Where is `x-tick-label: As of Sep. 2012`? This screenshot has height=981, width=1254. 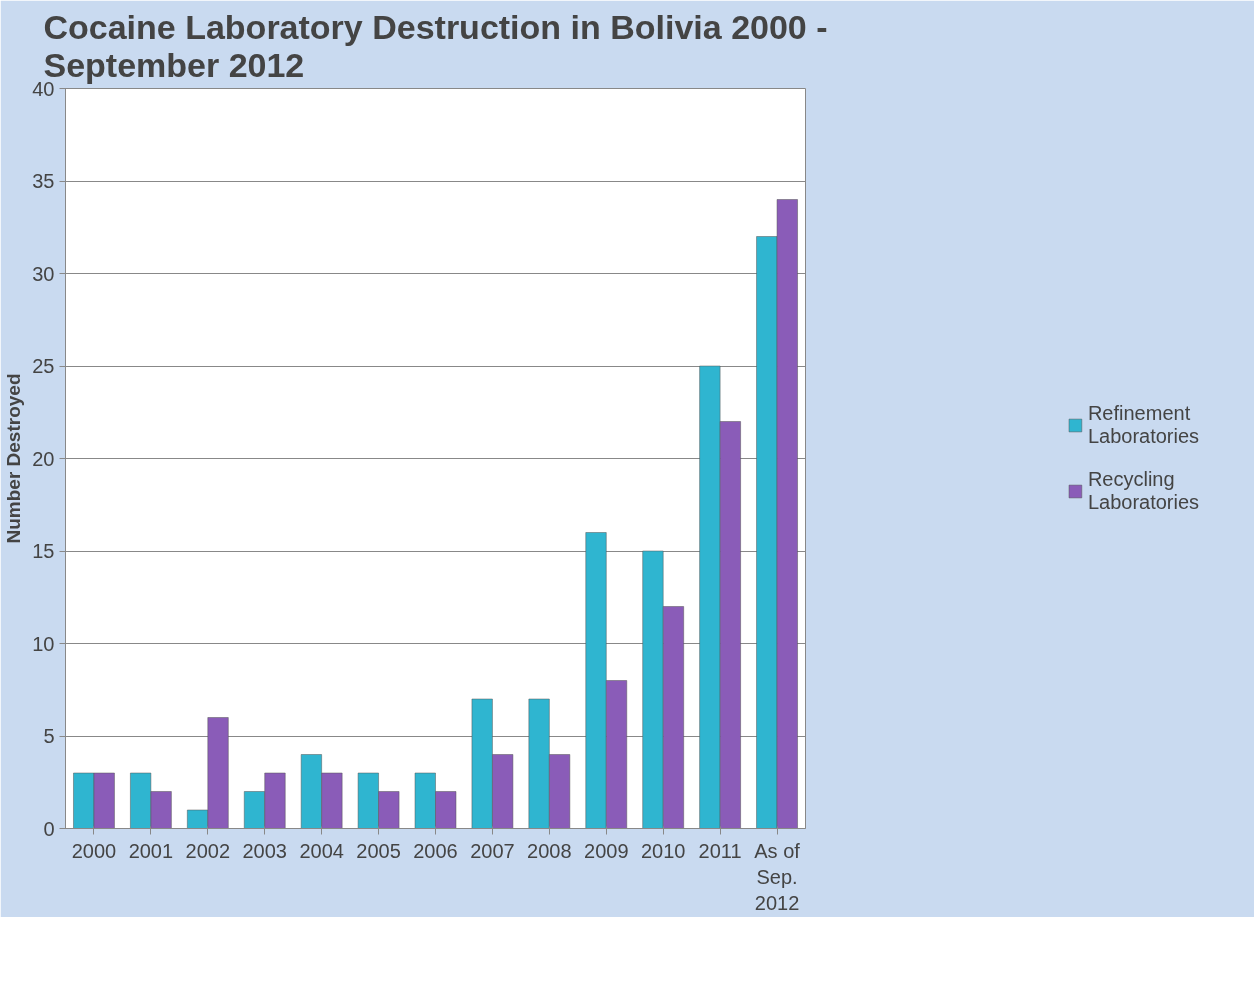
x-tick-label: As of Sep. 2012 is located at coordinates (777, 877).